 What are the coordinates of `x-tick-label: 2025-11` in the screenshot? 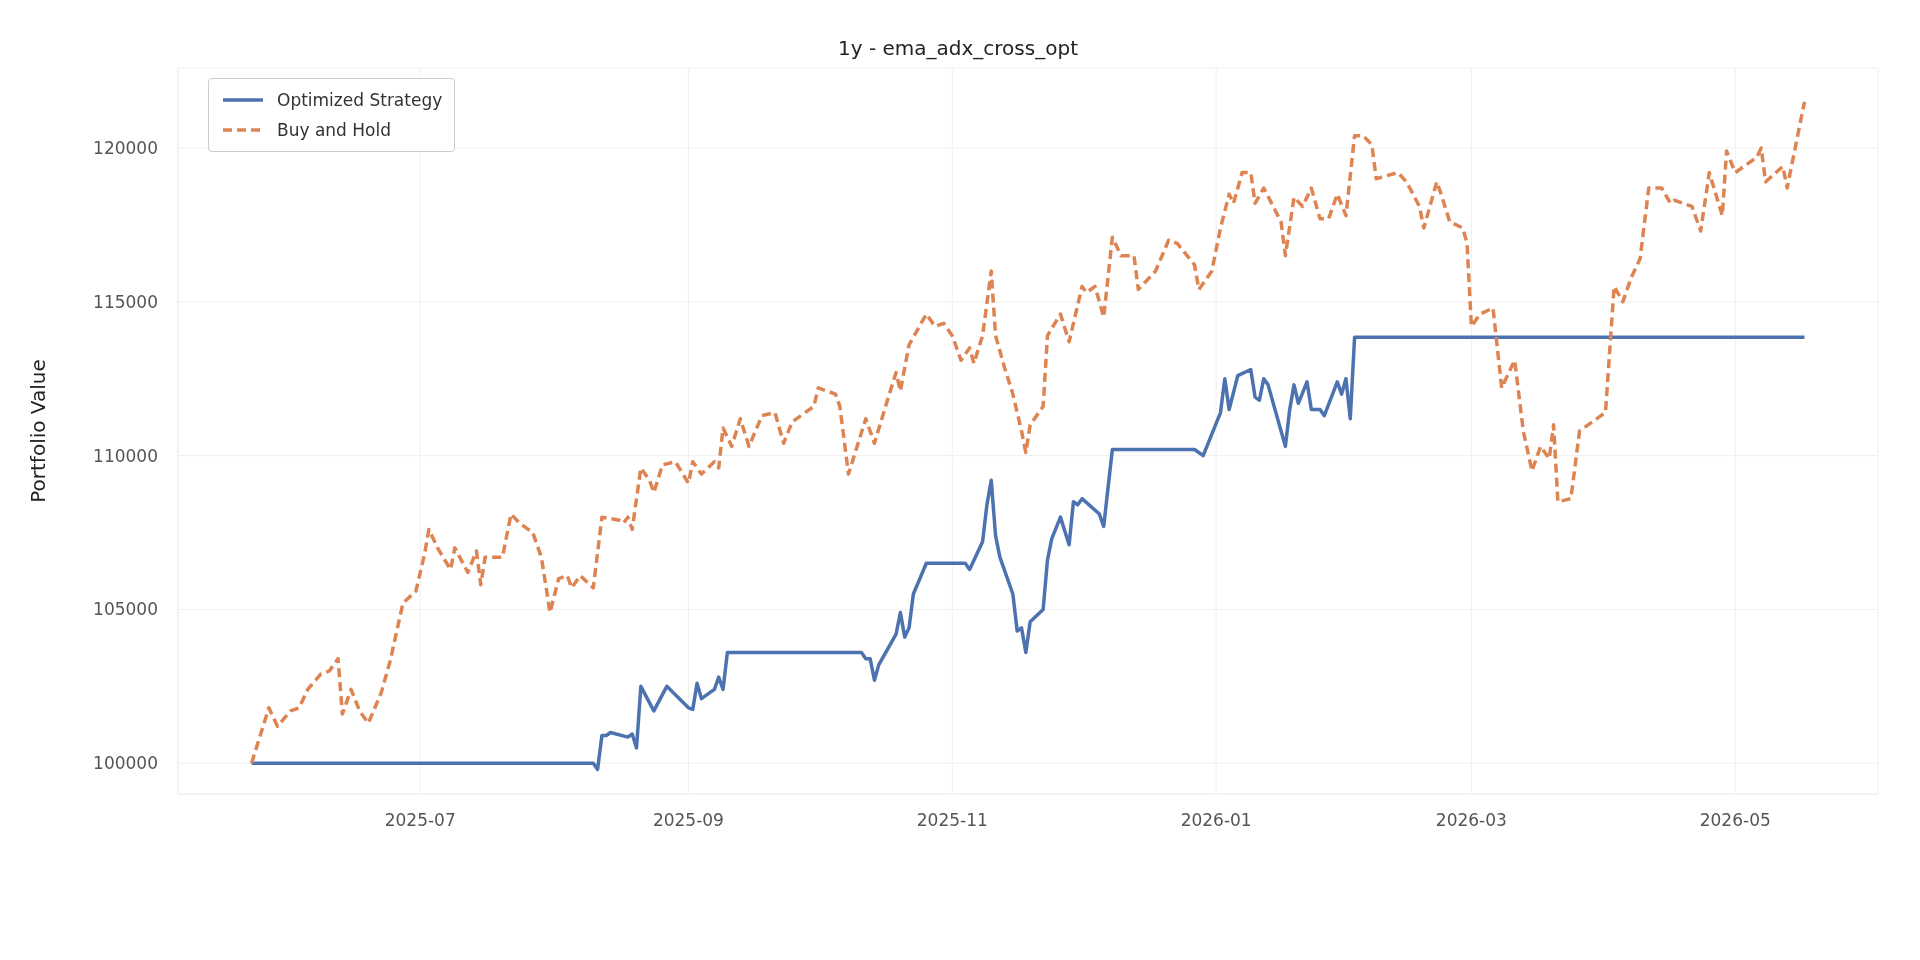 It's located at (952, 820).